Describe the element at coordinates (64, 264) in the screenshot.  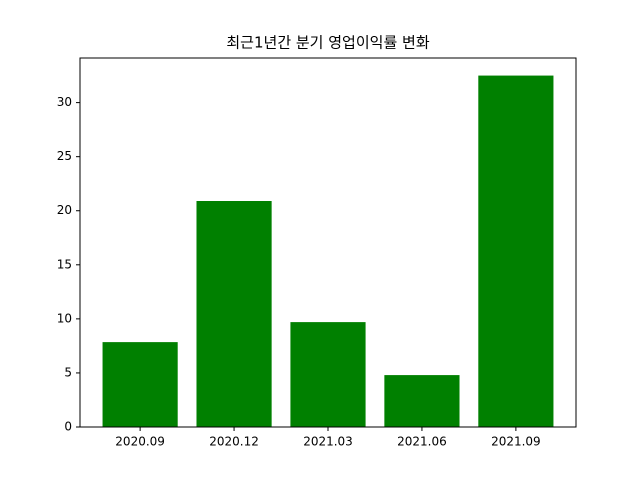
I see `y-tick-label: 15` at that location.